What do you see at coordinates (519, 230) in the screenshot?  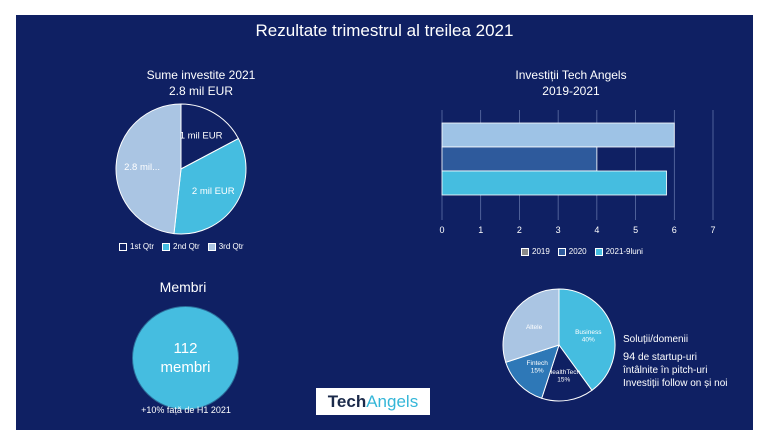 I see `bar-tick-2: 2` at bounding box center [519, 230].